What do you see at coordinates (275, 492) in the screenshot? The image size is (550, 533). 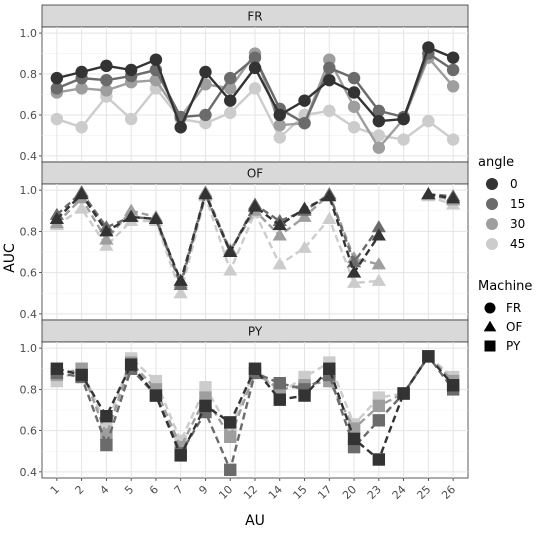 I see `x-tick-label: 14` at bounding box center [275, 492].